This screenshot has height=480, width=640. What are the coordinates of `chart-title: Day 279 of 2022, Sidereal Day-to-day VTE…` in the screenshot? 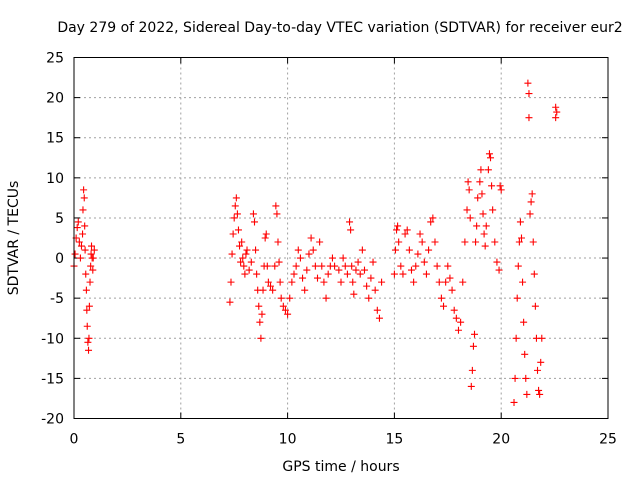 It's located at (339, 28).